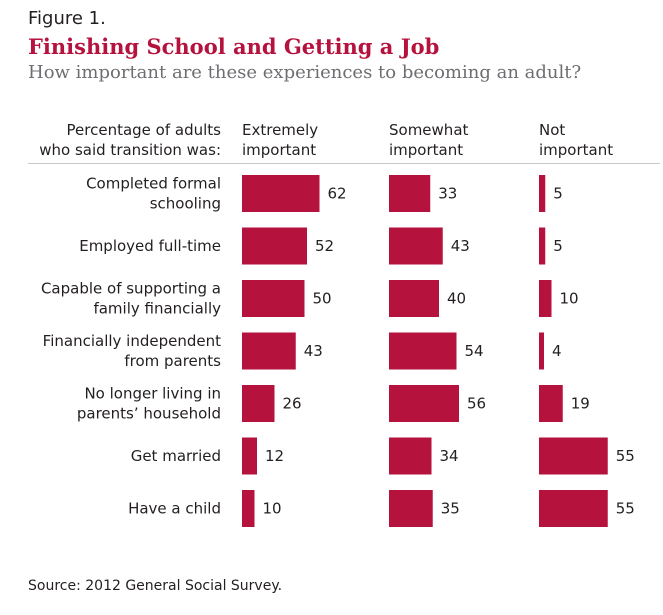 The image size is (663, 615). Describe the element at coordinates (476, 404) in the screenshot. I see `data-label: 56` at that location.